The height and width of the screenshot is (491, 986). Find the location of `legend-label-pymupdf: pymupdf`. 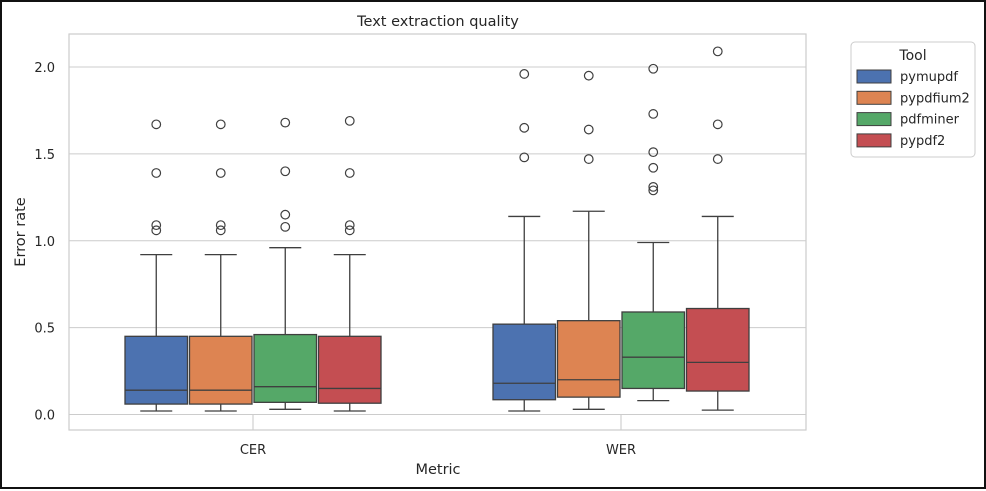

legend-label-pymupdf: pymupdf is located at coordinates (929, 77).